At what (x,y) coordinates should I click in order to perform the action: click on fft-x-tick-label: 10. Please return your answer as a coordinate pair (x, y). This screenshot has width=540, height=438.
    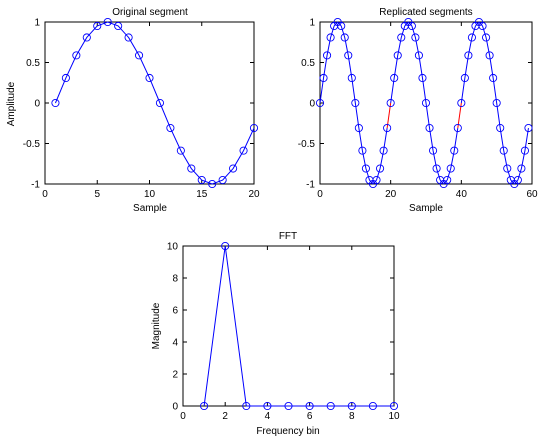
    Looking at the image, I should click on (394, 416).